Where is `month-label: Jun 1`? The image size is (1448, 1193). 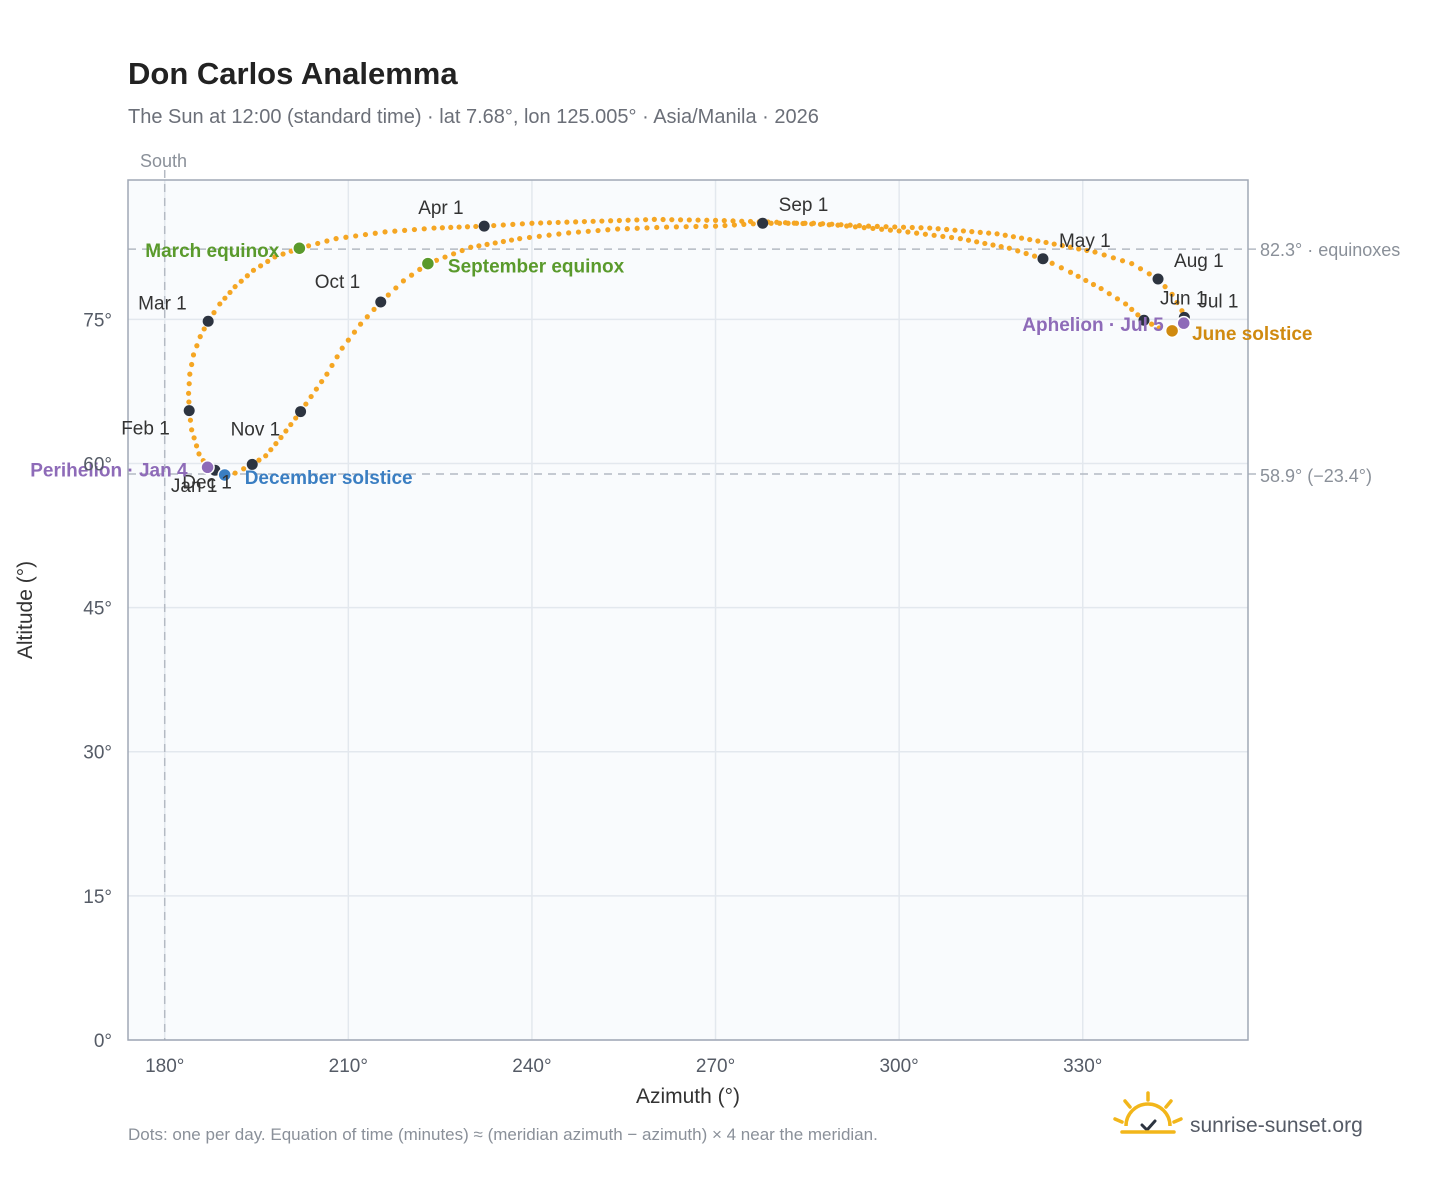
month-label: Jun 1 is located at coordinates (1183, 298).